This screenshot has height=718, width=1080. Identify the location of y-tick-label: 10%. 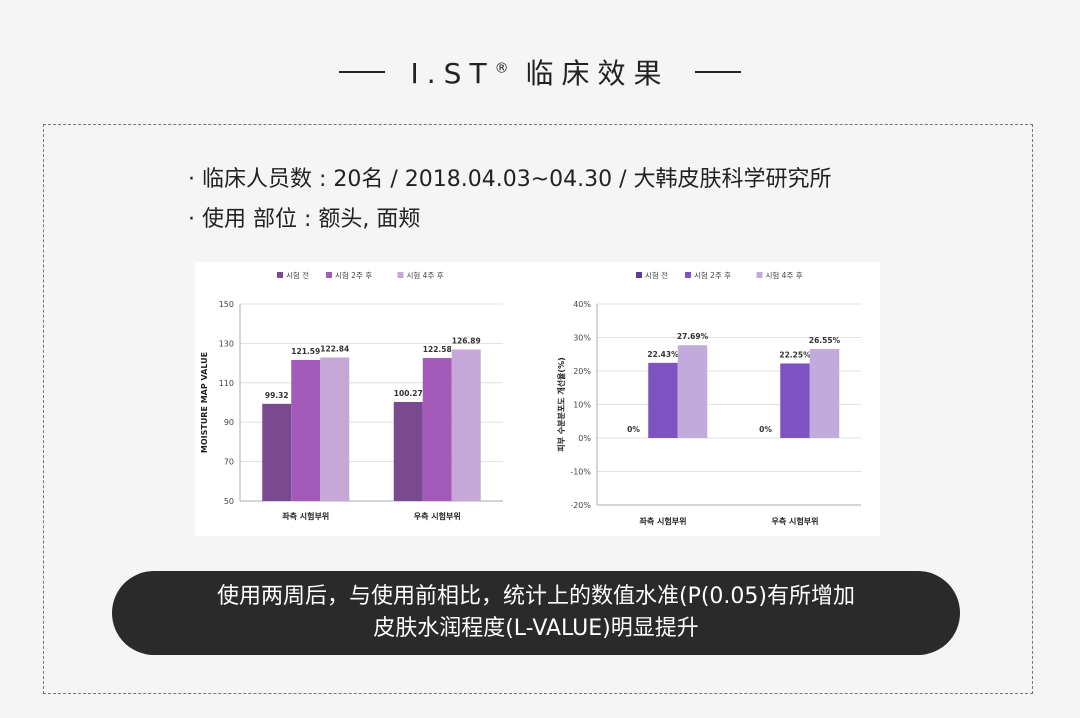
(582, 405).